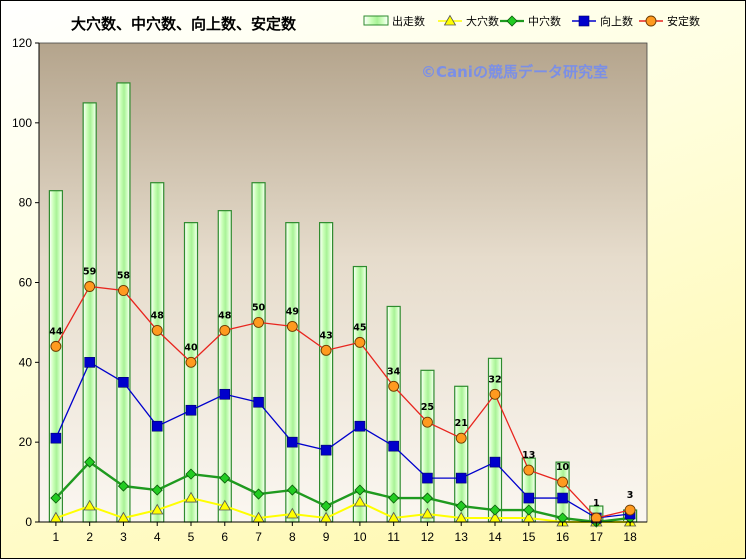 The height and width of the screenshot is (560, 746). Describe the element at coordinates (360, 537) in the screenshot. I see `x-tick-label: 10` at that location.